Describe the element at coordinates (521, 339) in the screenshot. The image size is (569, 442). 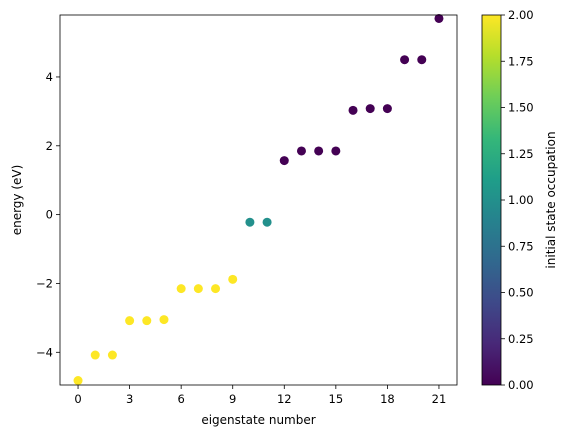
I see `colorbar-tick-label: 0.25` at that location.